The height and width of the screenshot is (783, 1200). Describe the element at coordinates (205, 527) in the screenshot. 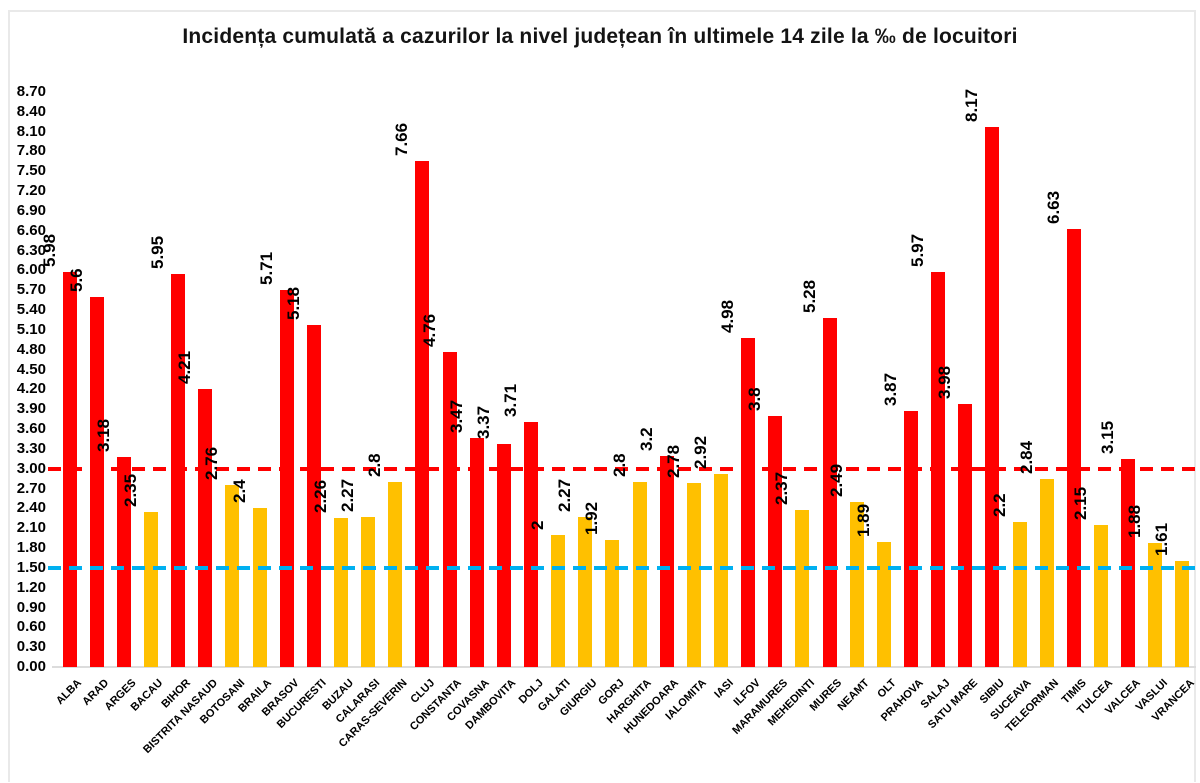

I see `bar-bistrita-nasaud` at that location.